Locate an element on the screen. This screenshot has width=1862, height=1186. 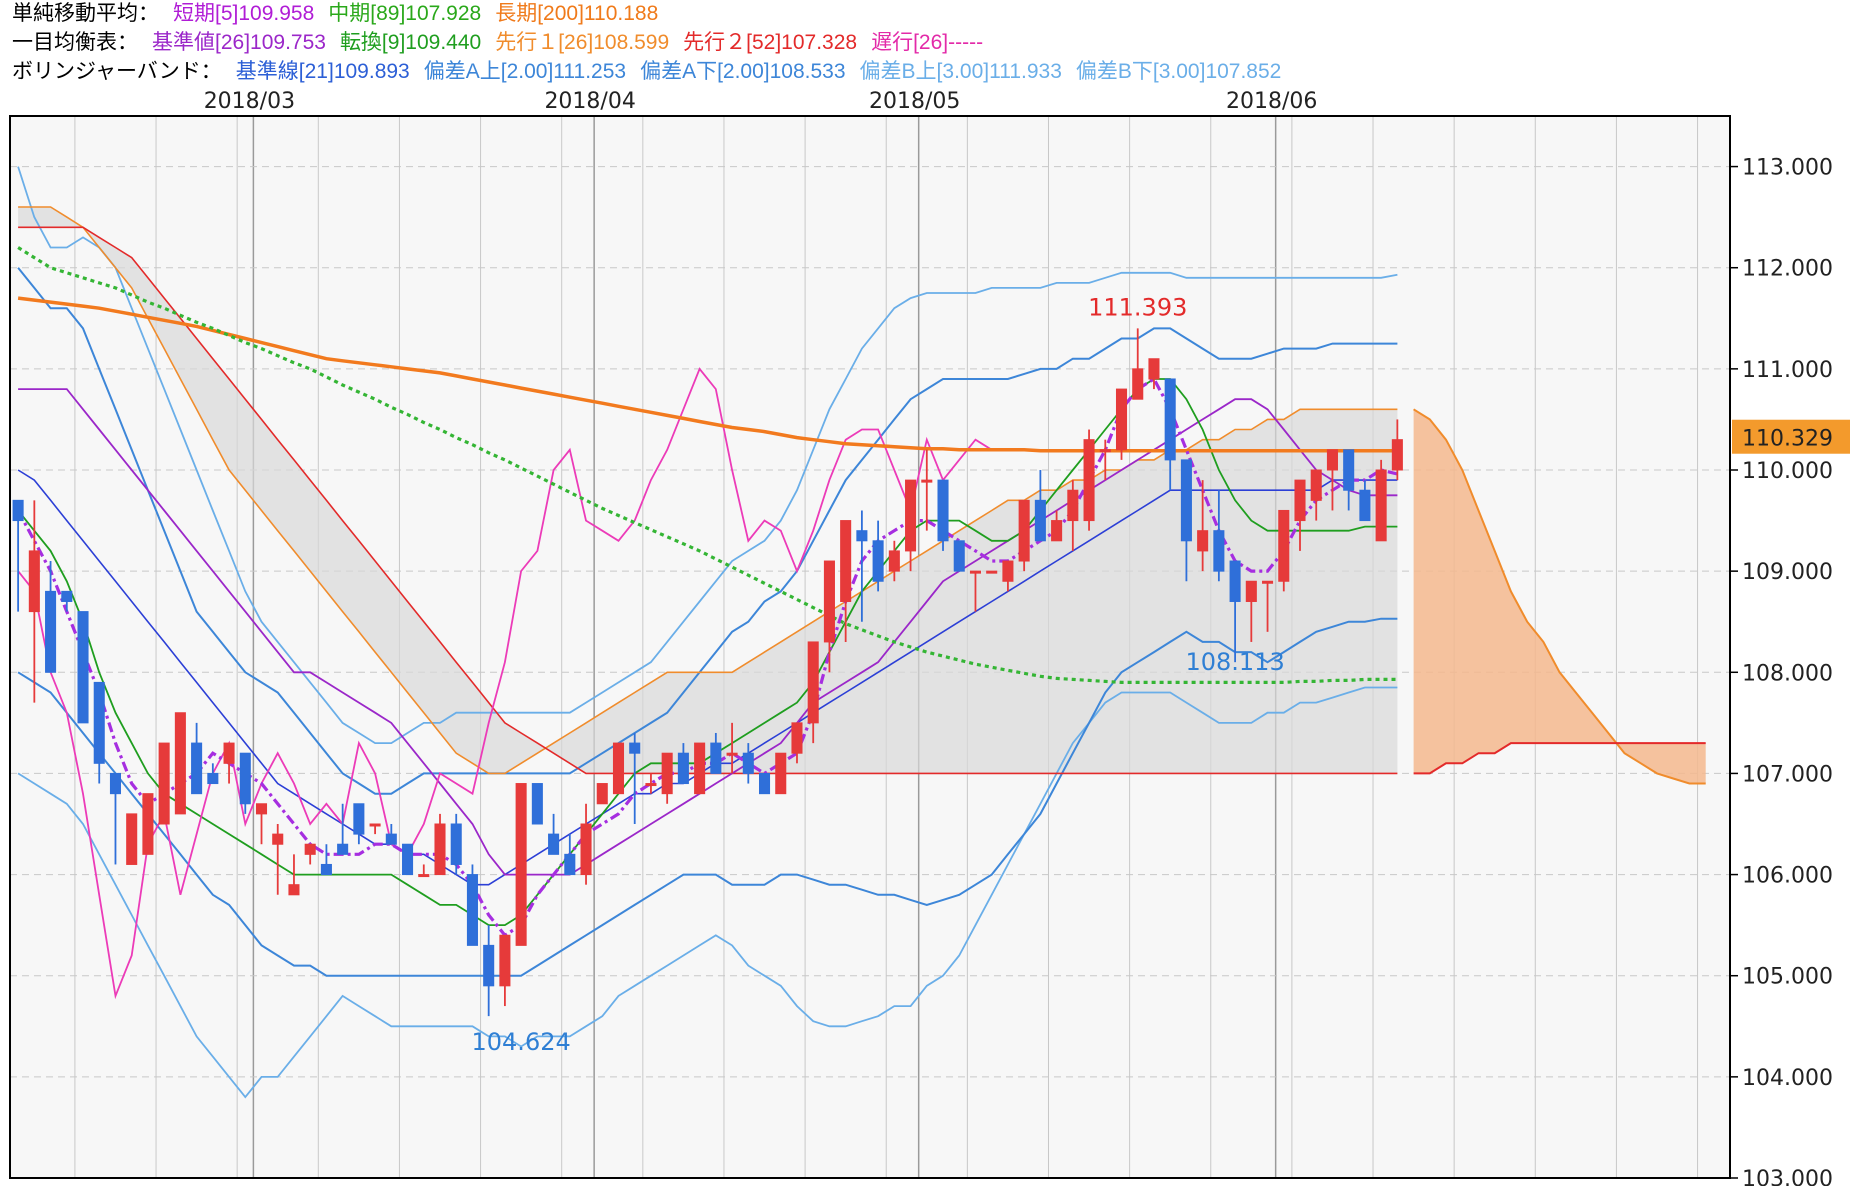
legend-kijun: 基準値[26]109.753 is located at coordinates (239, 42).